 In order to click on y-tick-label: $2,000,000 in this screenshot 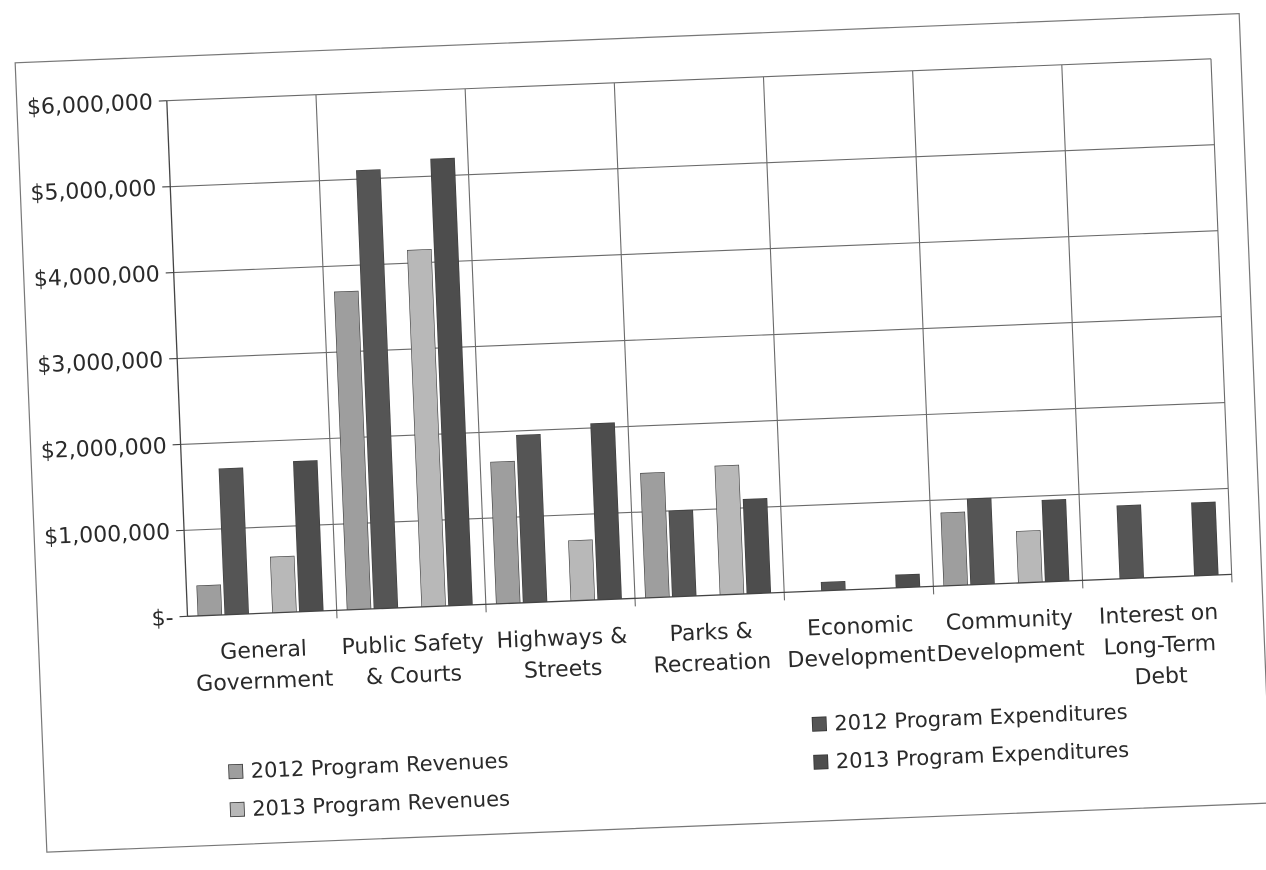, I will do `click(103, 449)`.